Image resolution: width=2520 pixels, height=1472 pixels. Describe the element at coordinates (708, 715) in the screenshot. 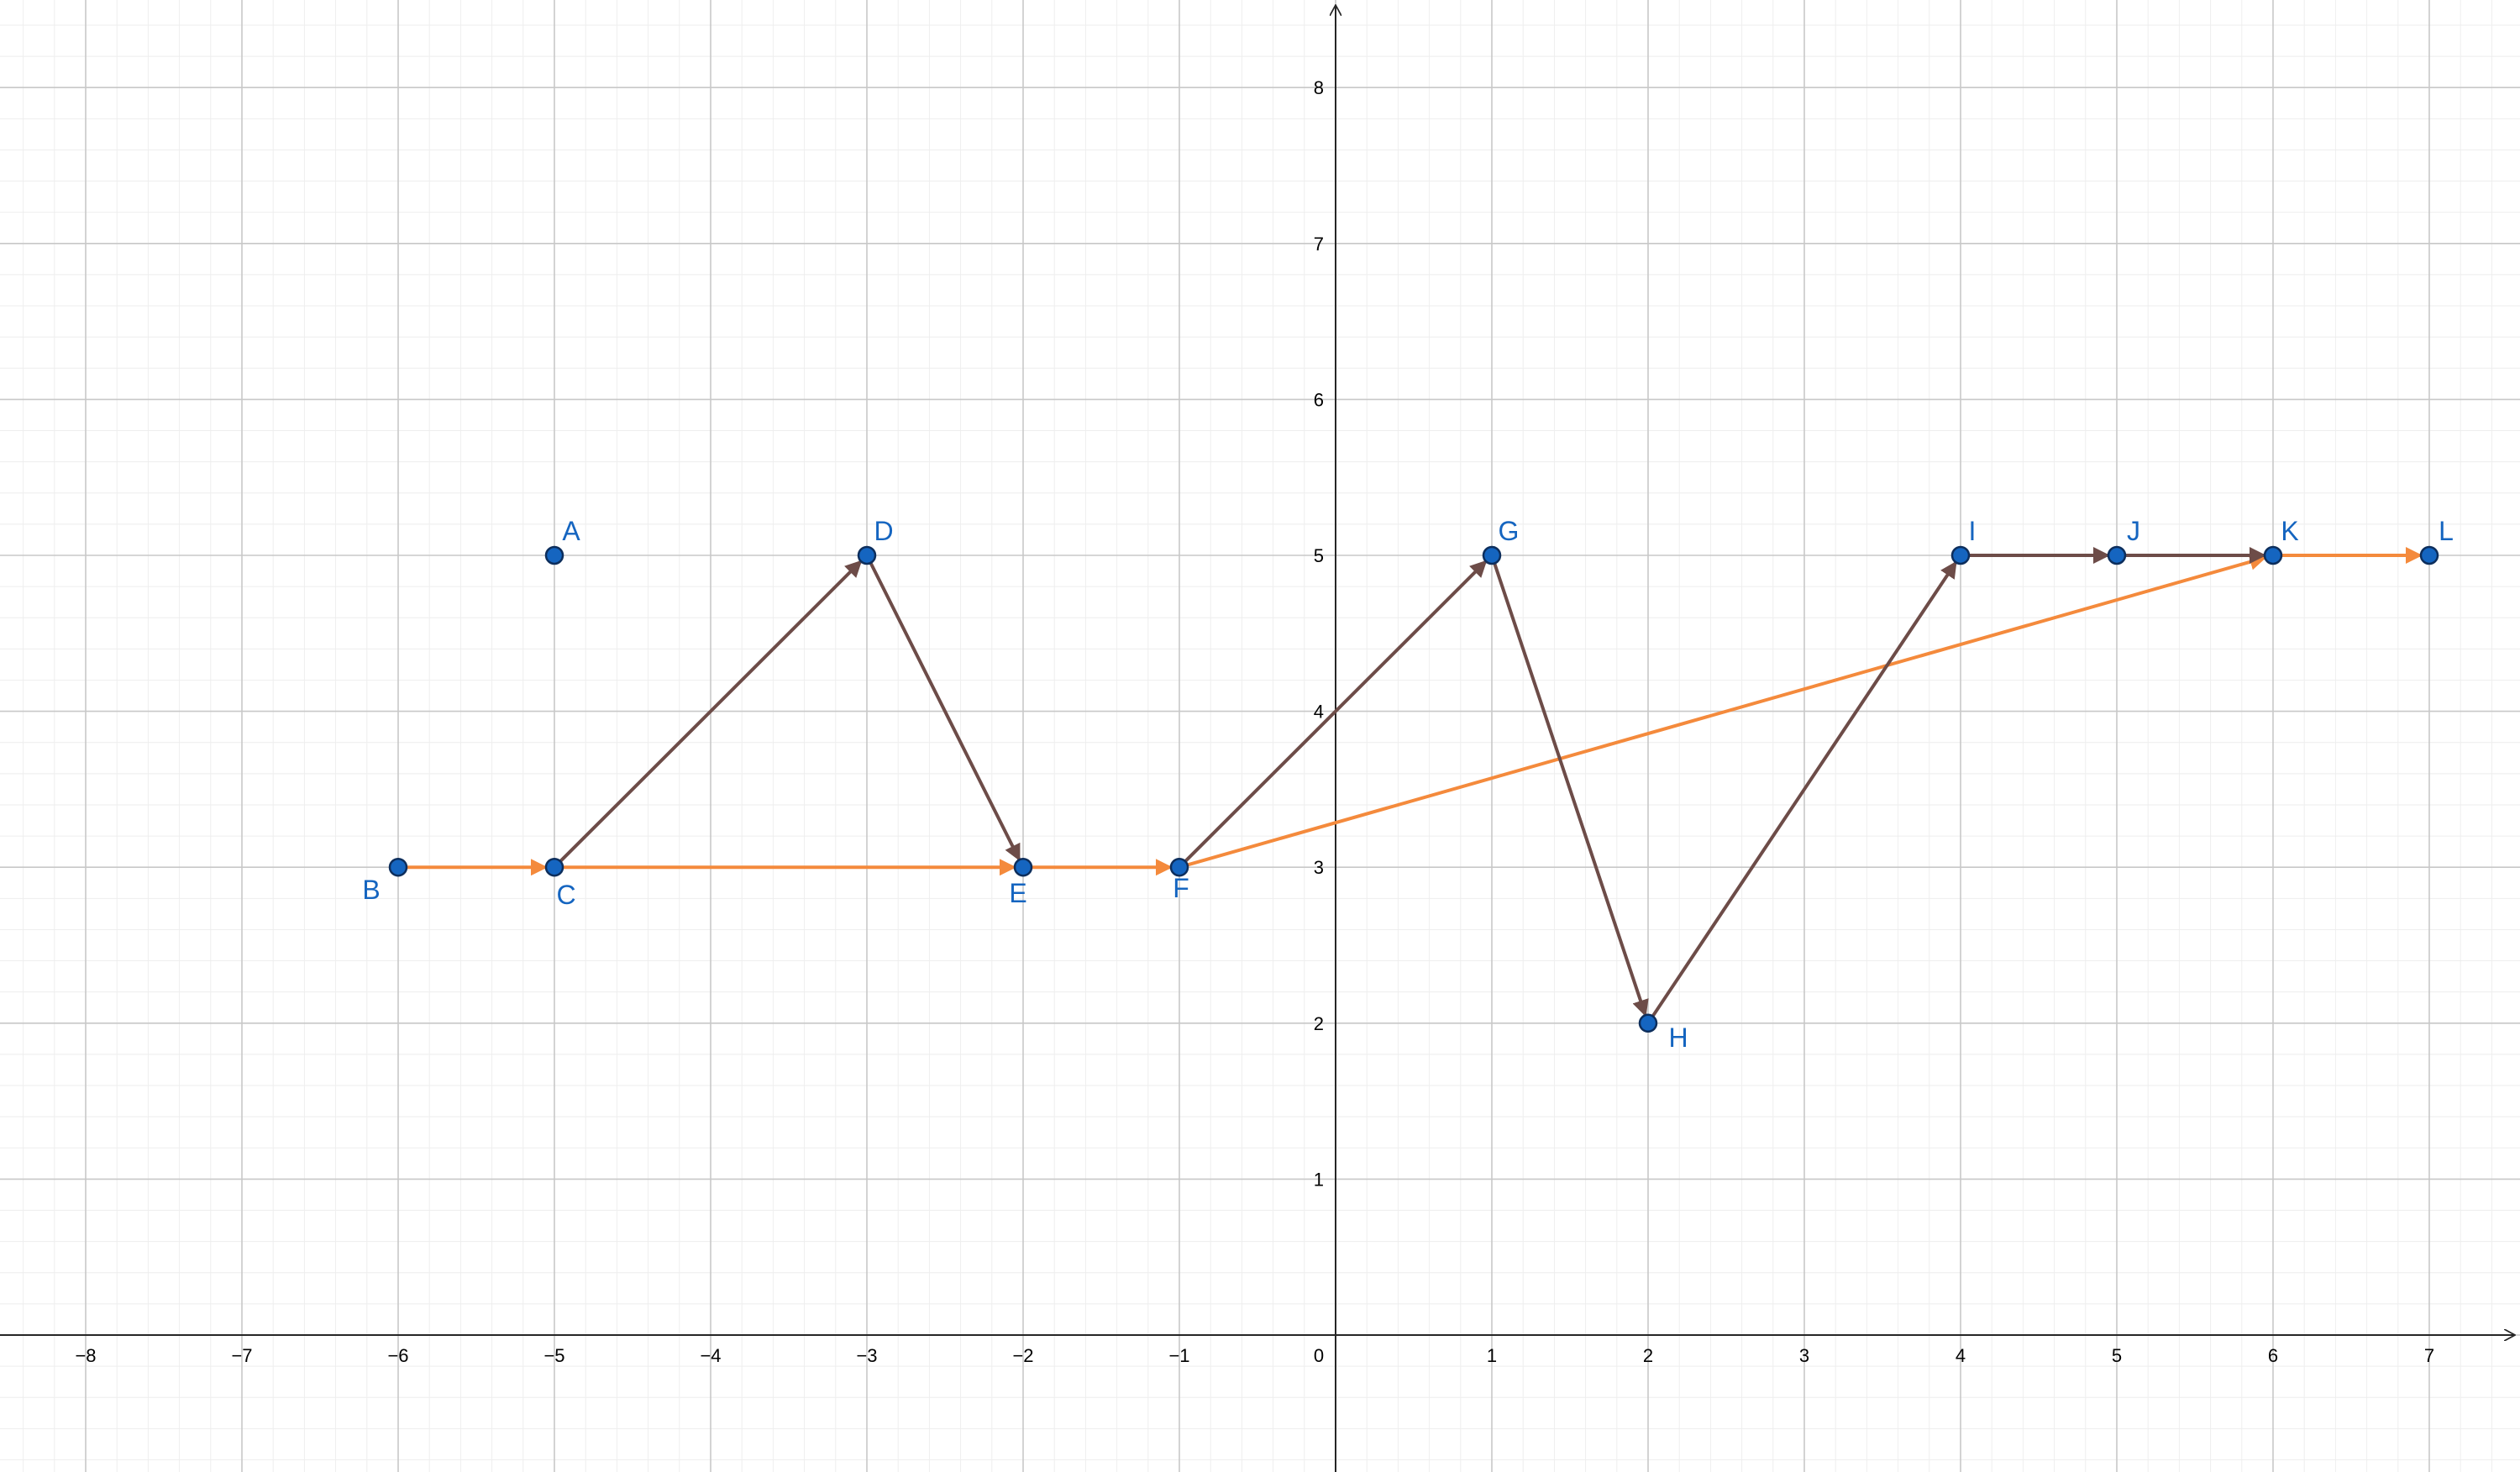

I see `vector-c-d` at that location.